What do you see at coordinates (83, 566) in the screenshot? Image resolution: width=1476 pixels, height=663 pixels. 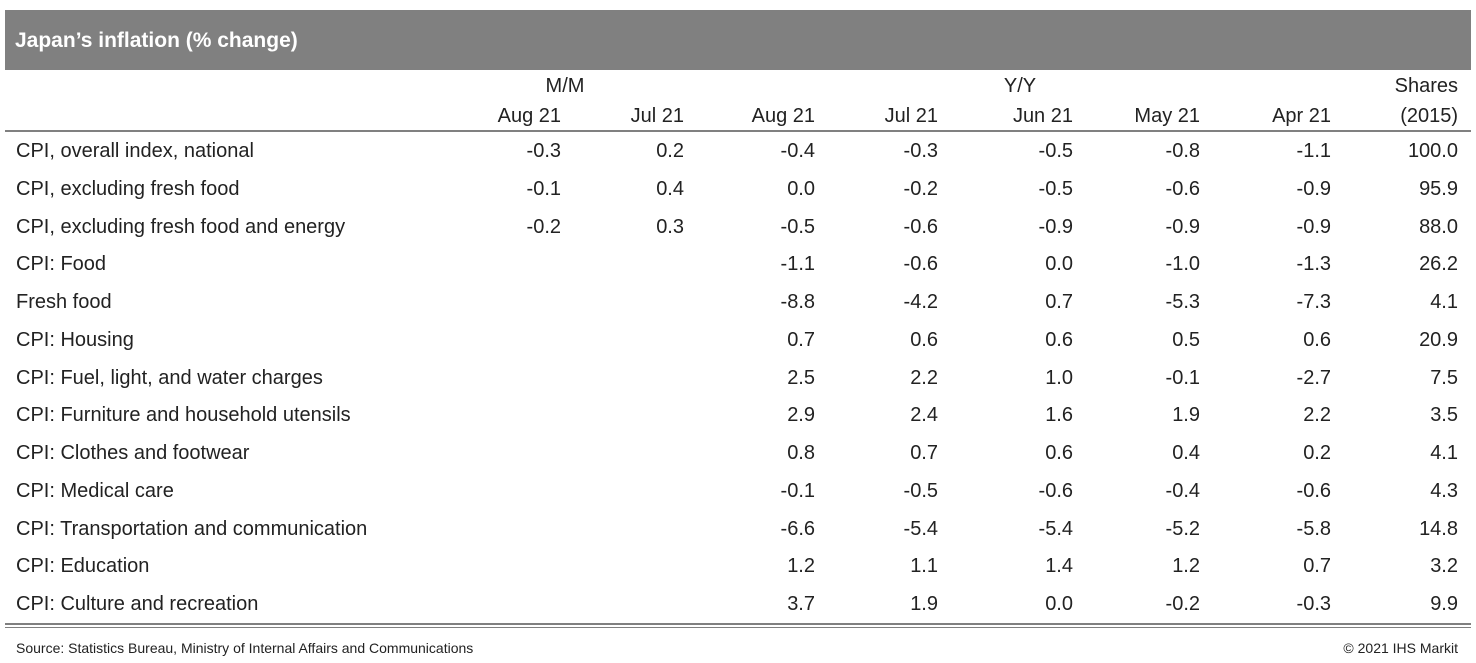 I see `row-label: CPI: Education` at bounding box center [83, 566].